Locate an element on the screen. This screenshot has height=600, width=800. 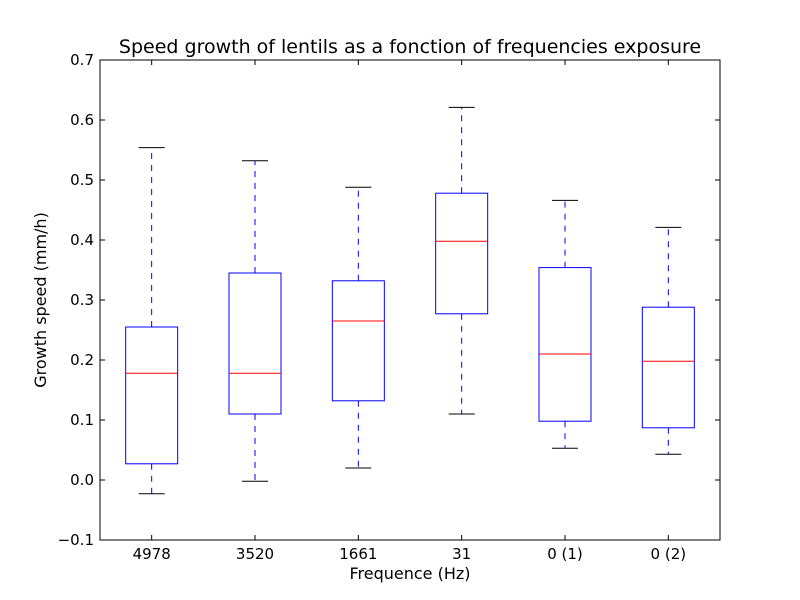
x-tick-label: 31 is located at coordinates (461, 554).